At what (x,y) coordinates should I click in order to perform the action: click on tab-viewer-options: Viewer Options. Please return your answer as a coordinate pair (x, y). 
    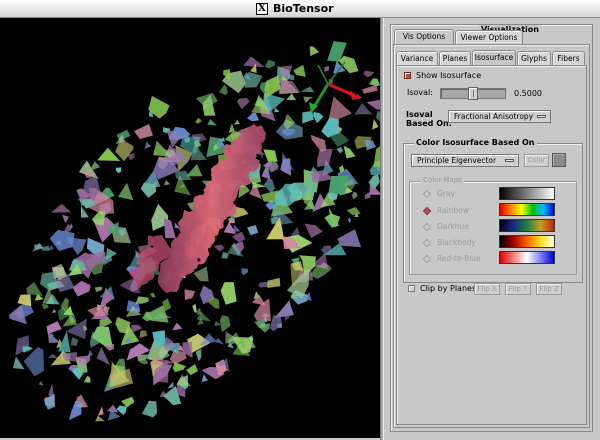
    Looking at the image, I should click on (489, 37).